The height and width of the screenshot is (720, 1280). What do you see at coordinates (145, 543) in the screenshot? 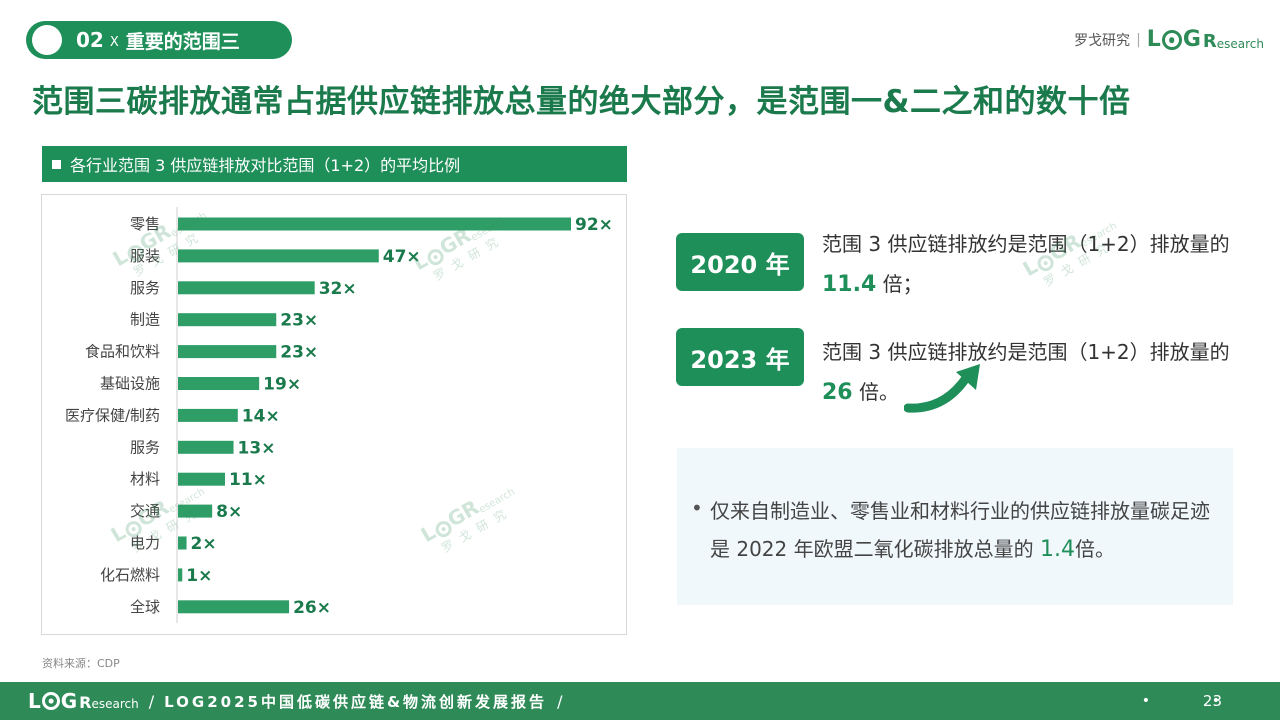
I see `category-label: 电力` at bounding box center [145, 543].